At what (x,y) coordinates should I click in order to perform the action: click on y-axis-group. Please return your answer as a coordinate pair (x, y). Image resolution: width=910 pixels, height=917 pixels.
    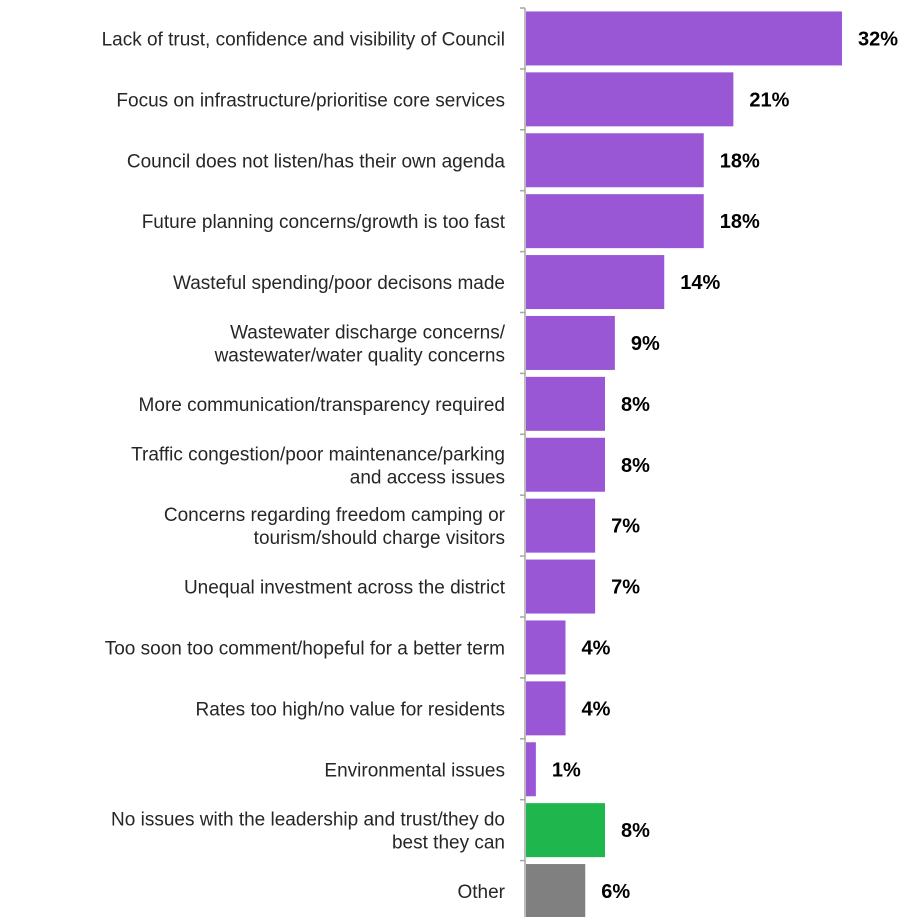
    Looking at the image, I should click on (523, 462).